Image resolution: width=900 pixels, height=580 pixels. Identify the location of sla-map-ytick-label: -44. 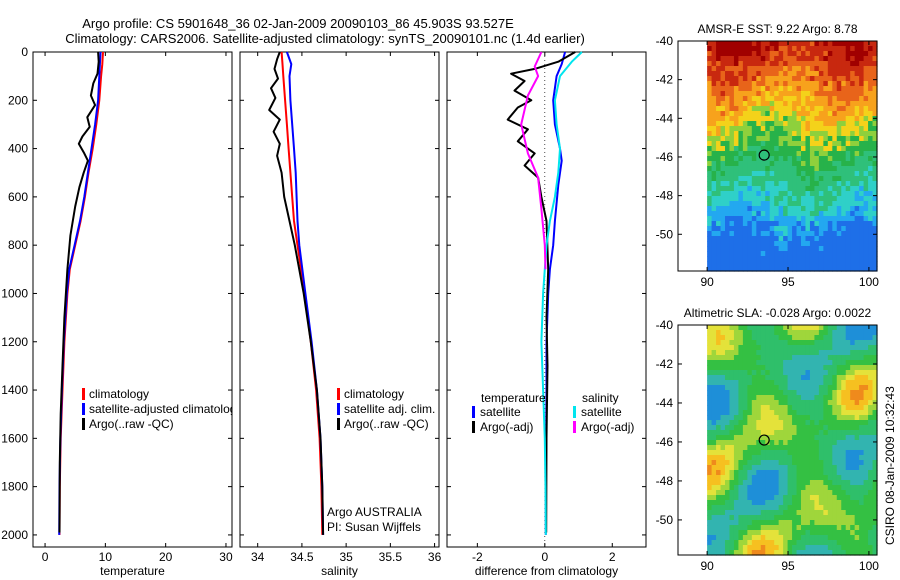
(665, 403).